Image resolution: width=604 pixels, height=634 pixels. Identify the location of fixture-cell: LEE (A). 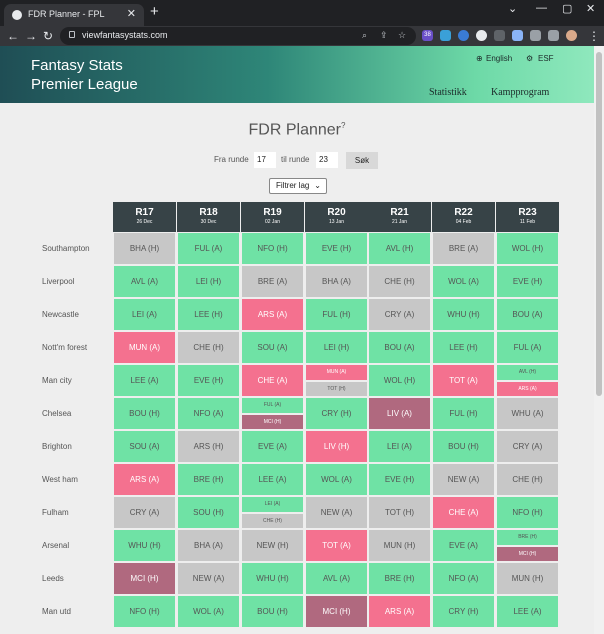
(272, 479).